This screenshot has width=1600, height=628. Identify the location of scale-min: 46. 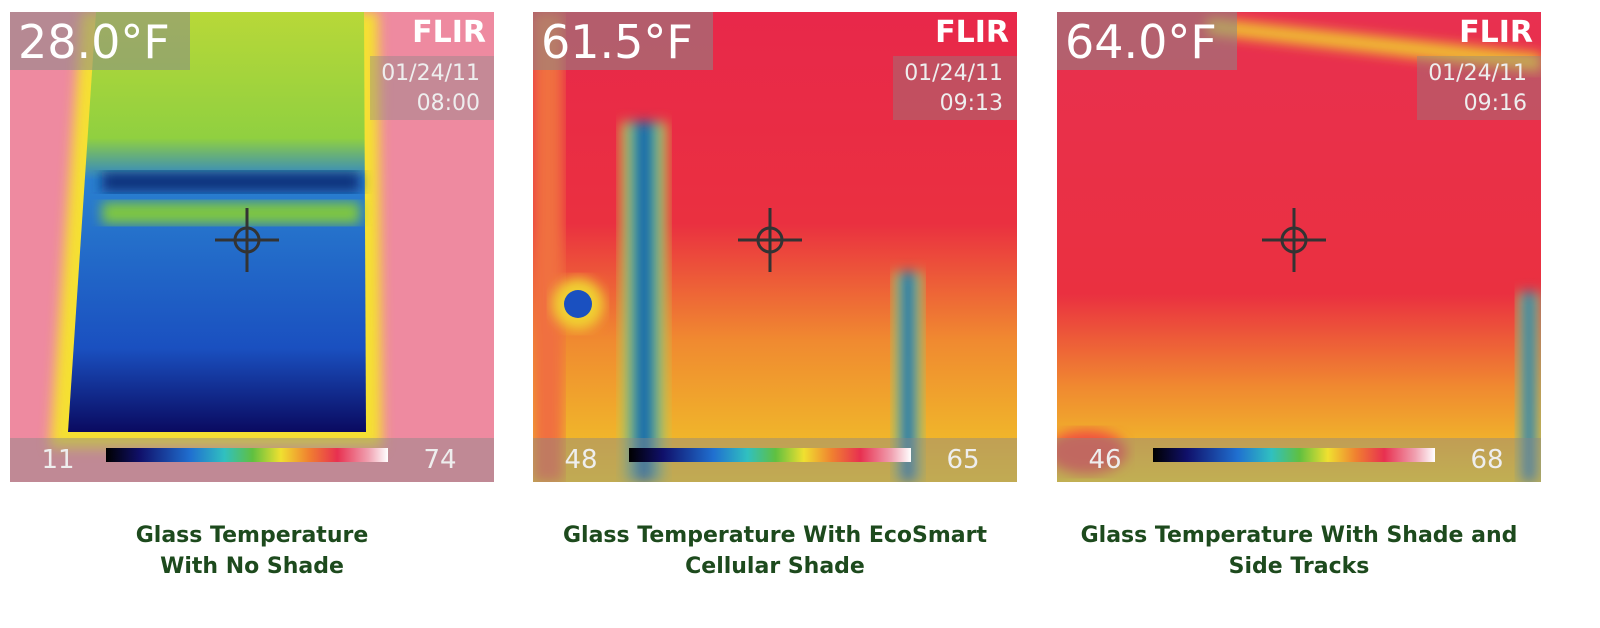
(1104, 460).